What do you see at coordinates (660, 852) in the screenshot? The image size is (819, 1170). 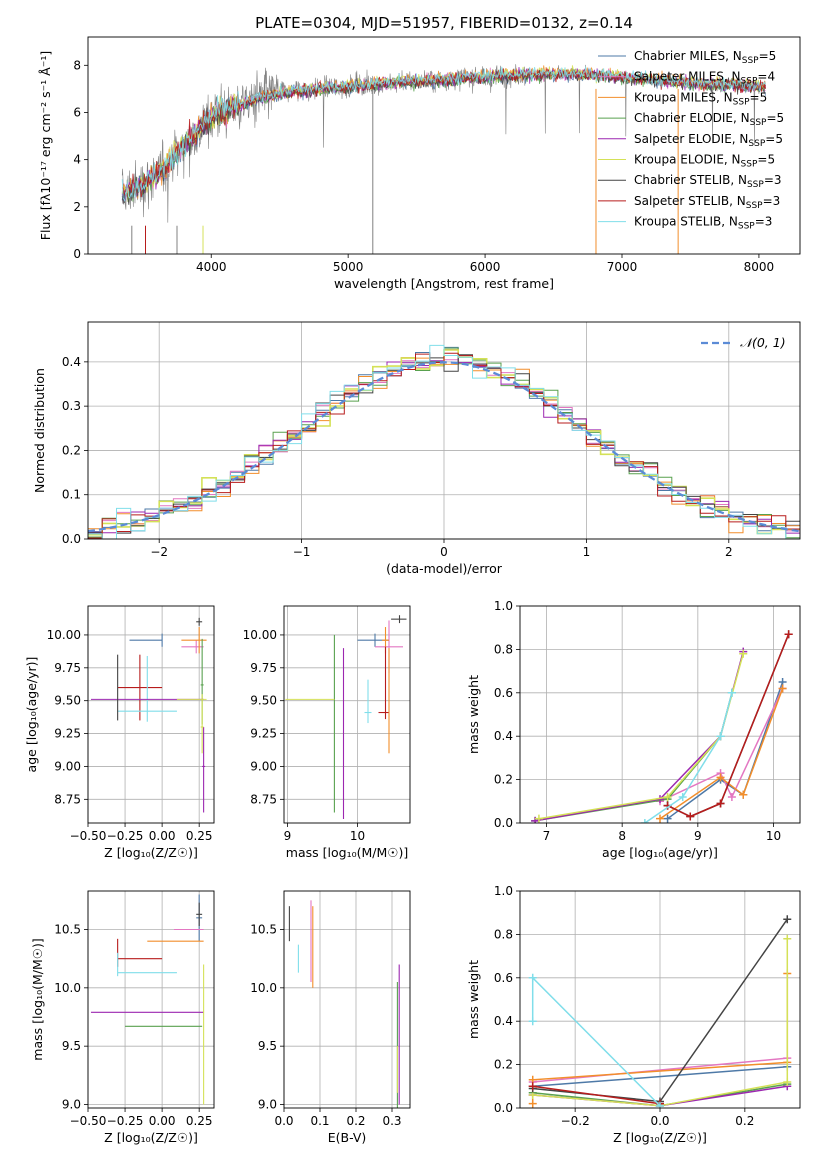 I see `x-axis-label: age [log₁₀(age/yr)]` at bounding box center [660, 852].